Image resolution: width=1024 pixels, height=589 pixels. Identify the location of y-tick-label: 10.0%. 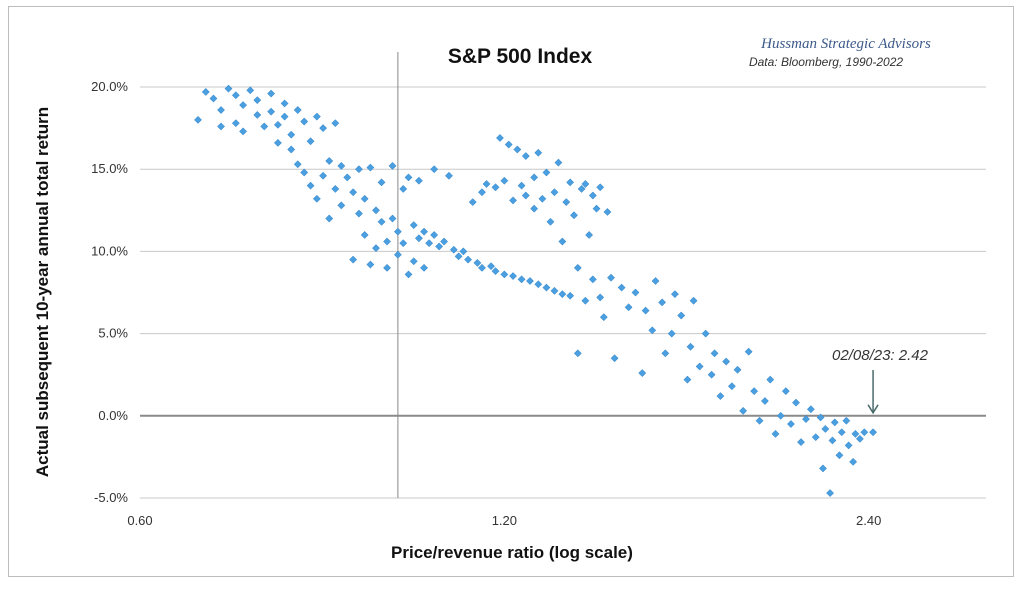
(109, 250).